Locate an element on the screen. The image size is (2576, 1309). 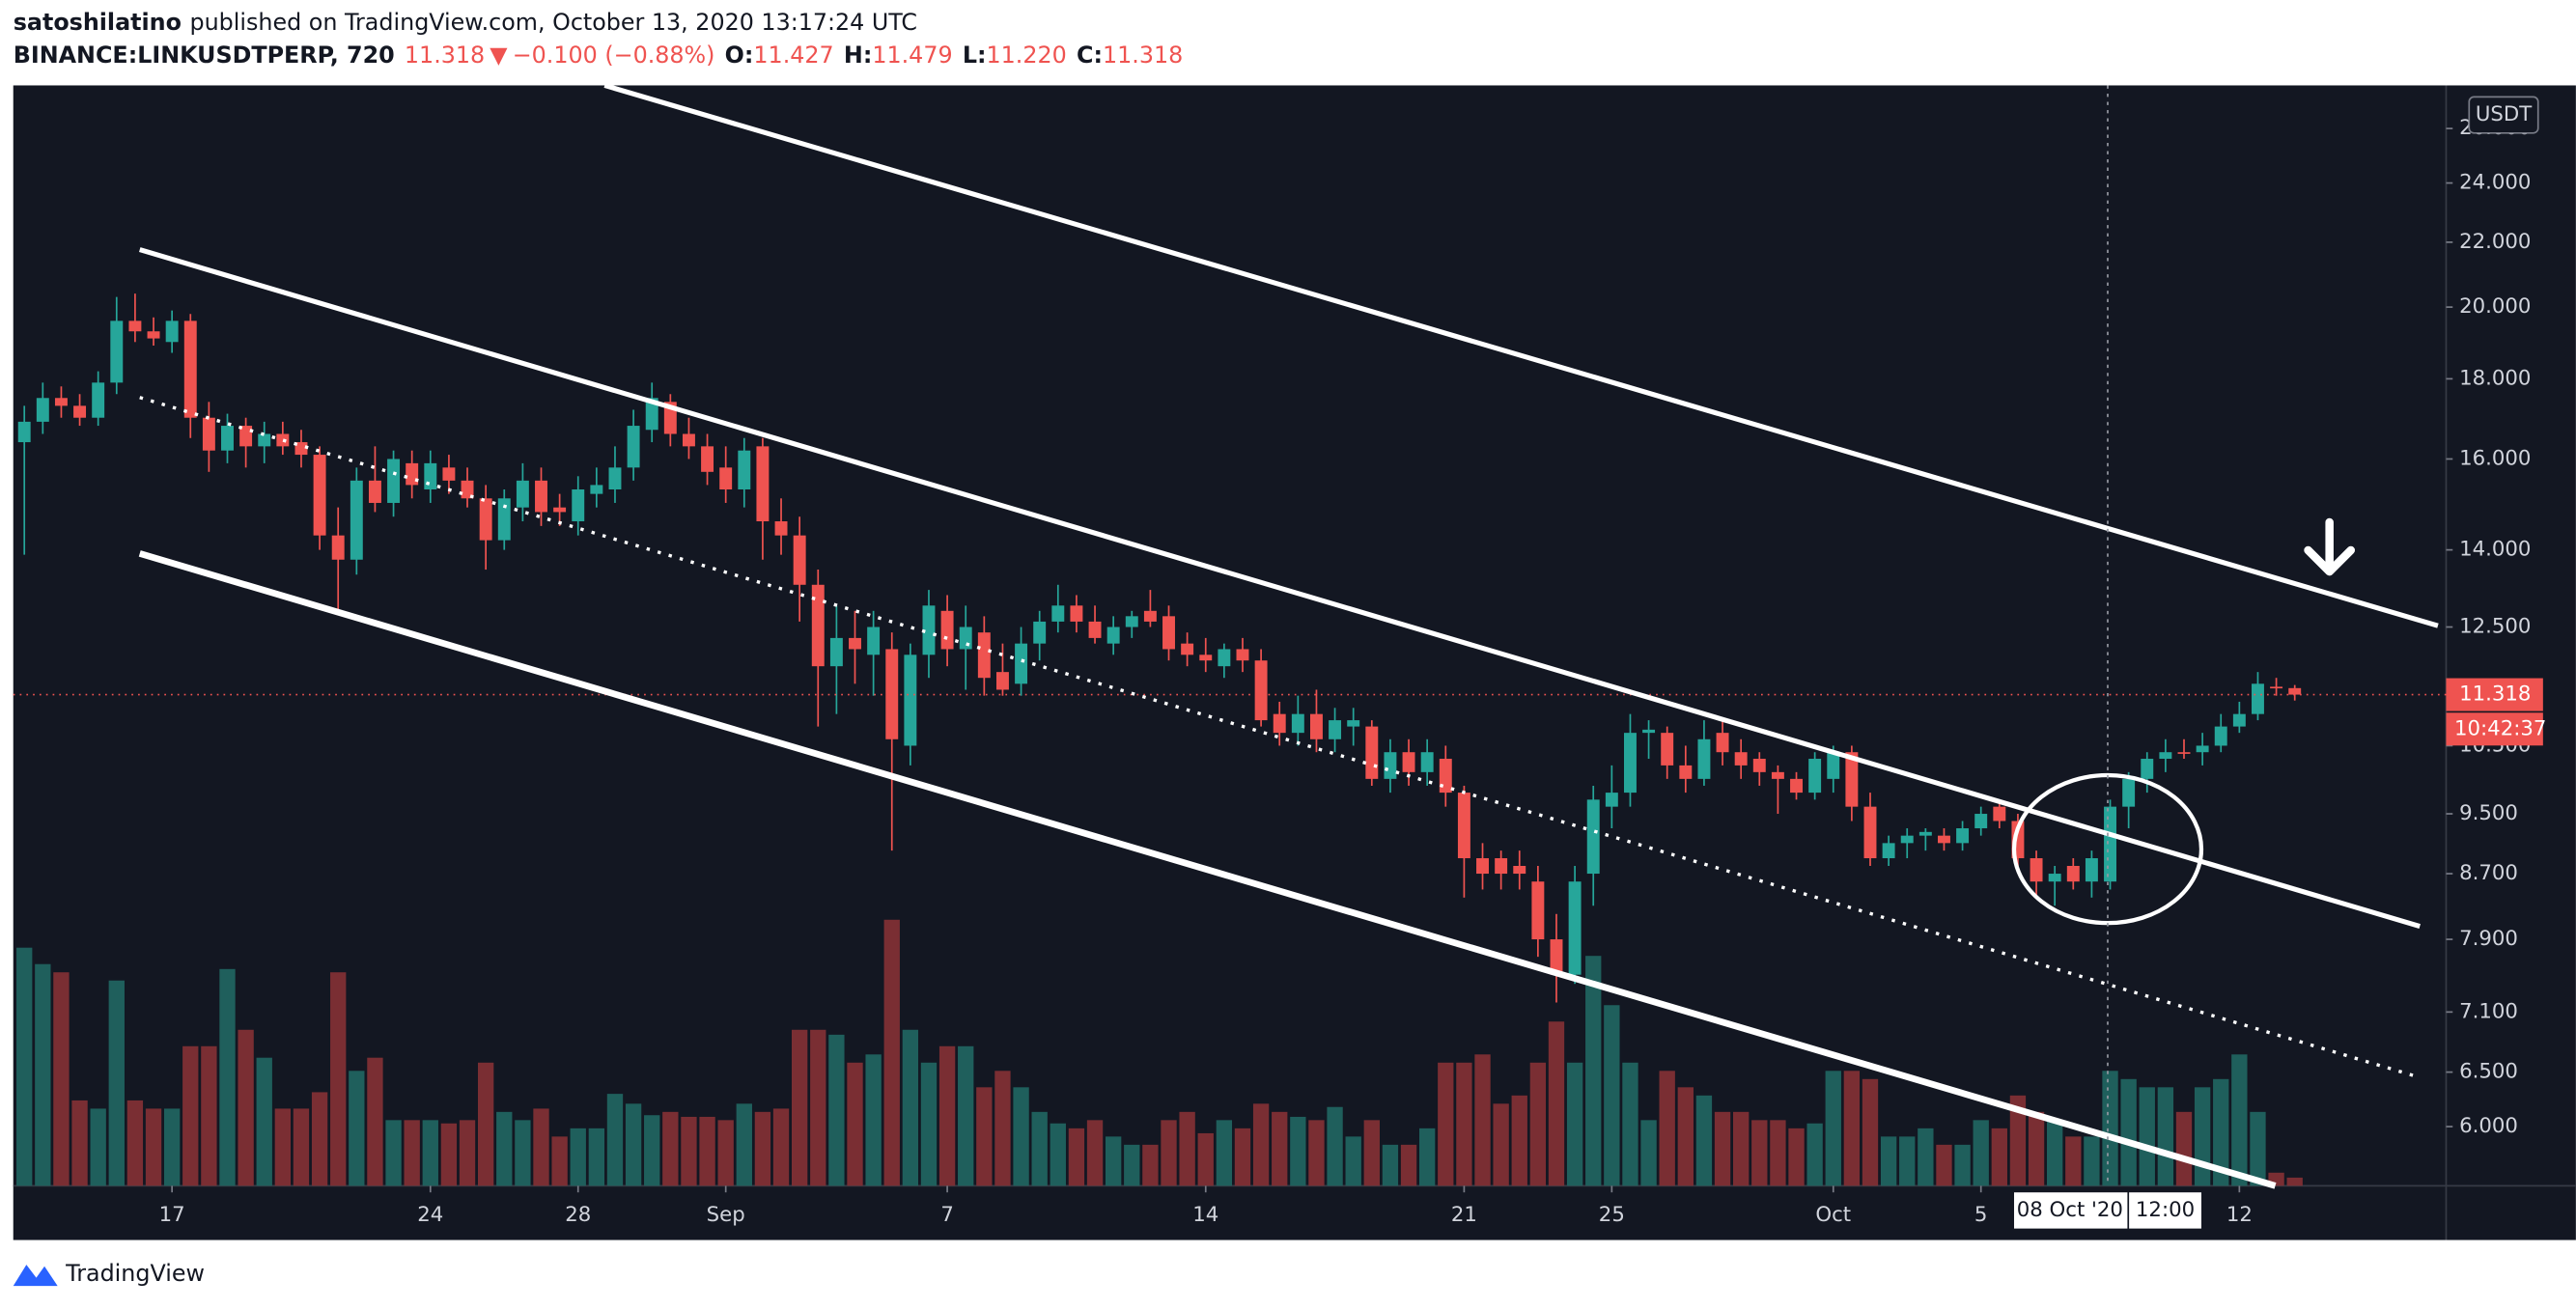
ohlc-label: C: is located at coordinates (1090, 54).